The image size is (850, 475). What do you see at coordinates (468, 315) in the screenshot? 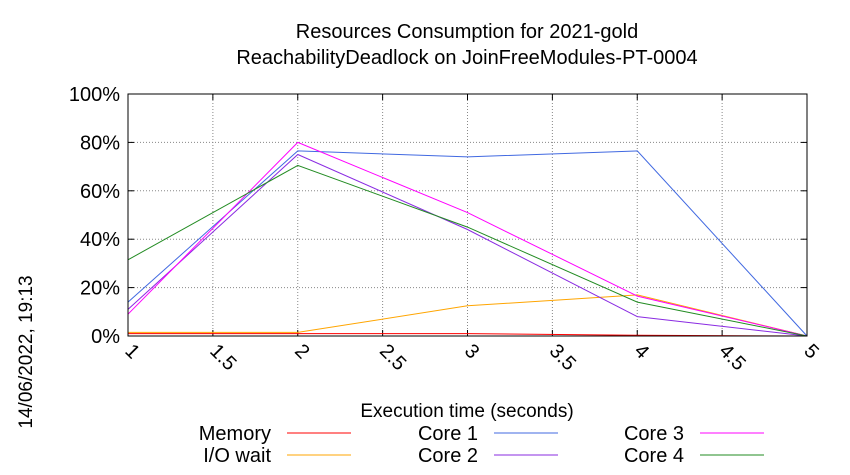
I see `series-line-i-o-wait` at bounding box center [468, 315].